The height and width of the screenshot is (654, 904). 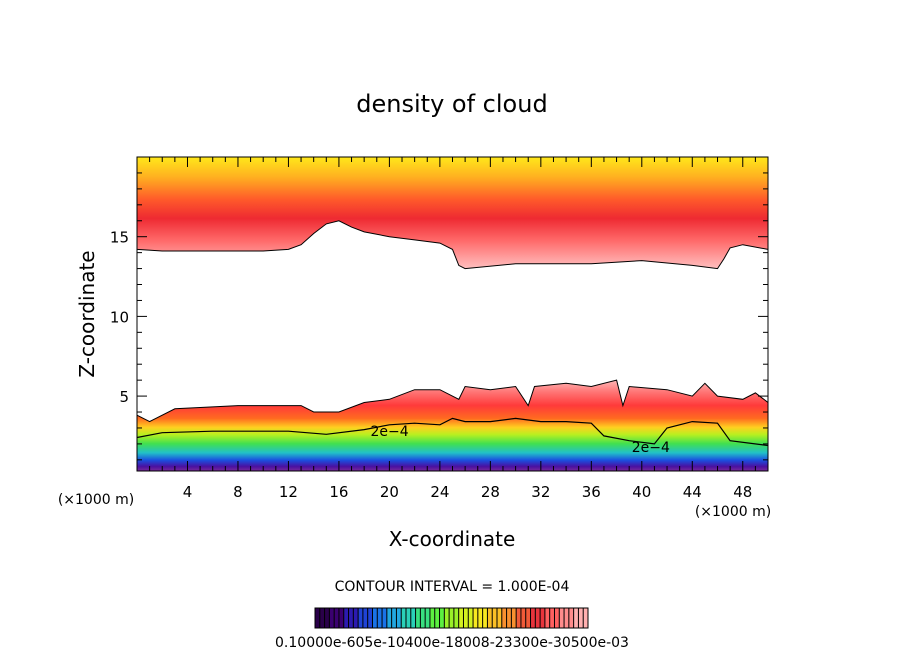 What do you see at coordinates (733, 512) in the screenshot?
I see `x-axis-unit-right: (×1000 m)` at bounding box center [733, 512].